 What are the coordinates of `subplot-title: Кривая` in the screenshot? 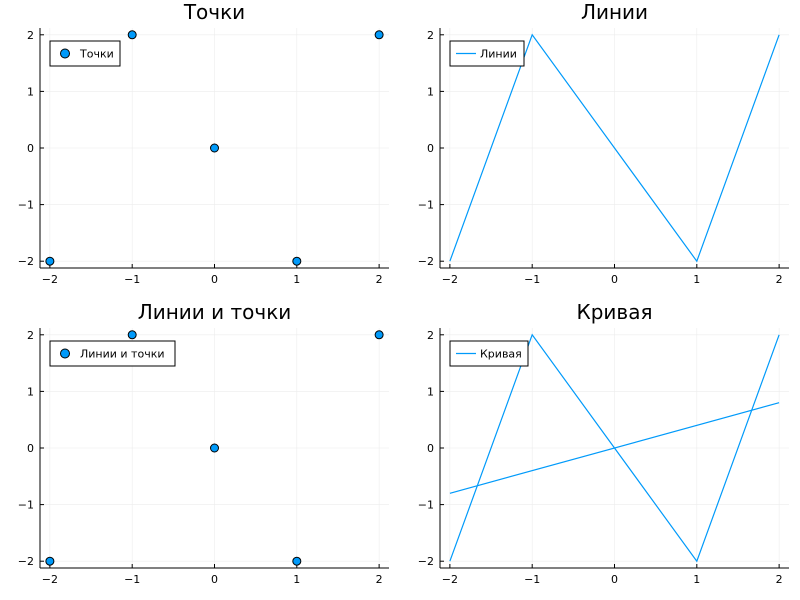 It's located at (615, 312).